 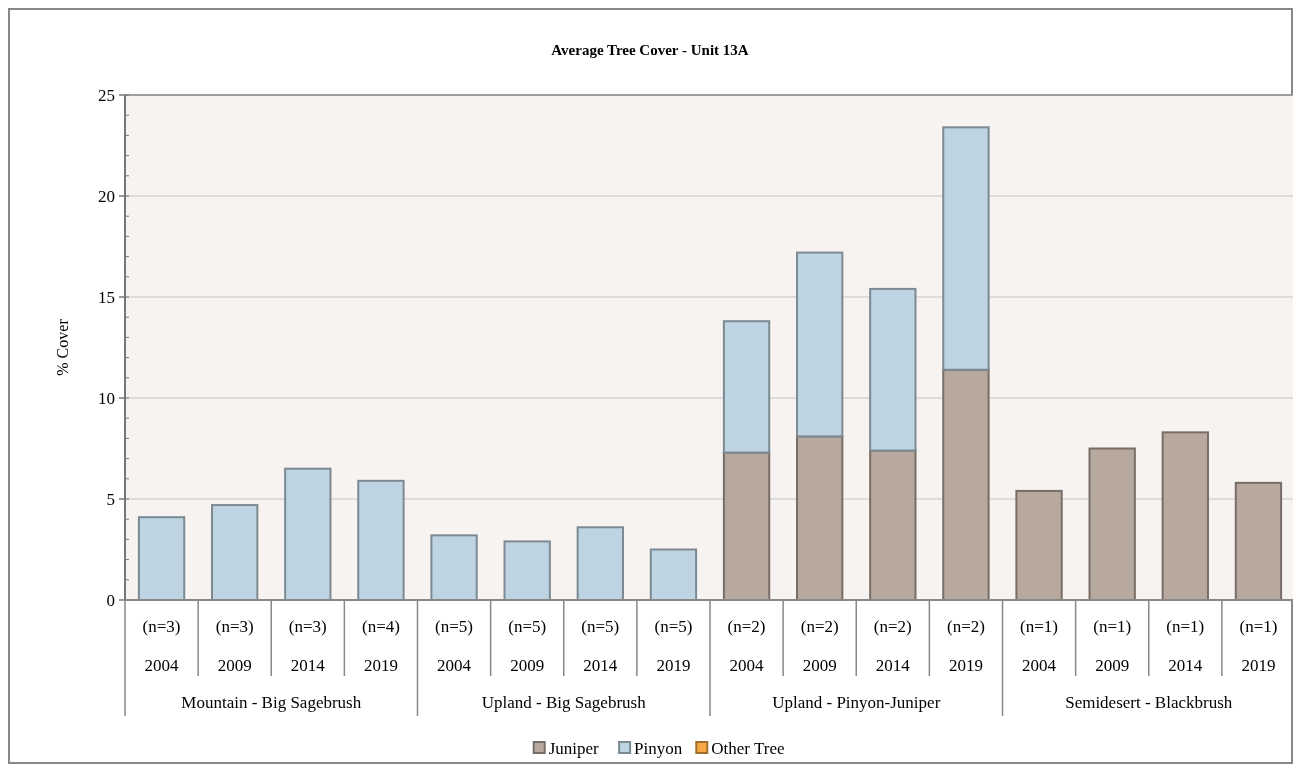 What do you see at coordinates (106, 398) in the screenshot?
I see `y-tick-label: 10` at bounding box center [106, 398].